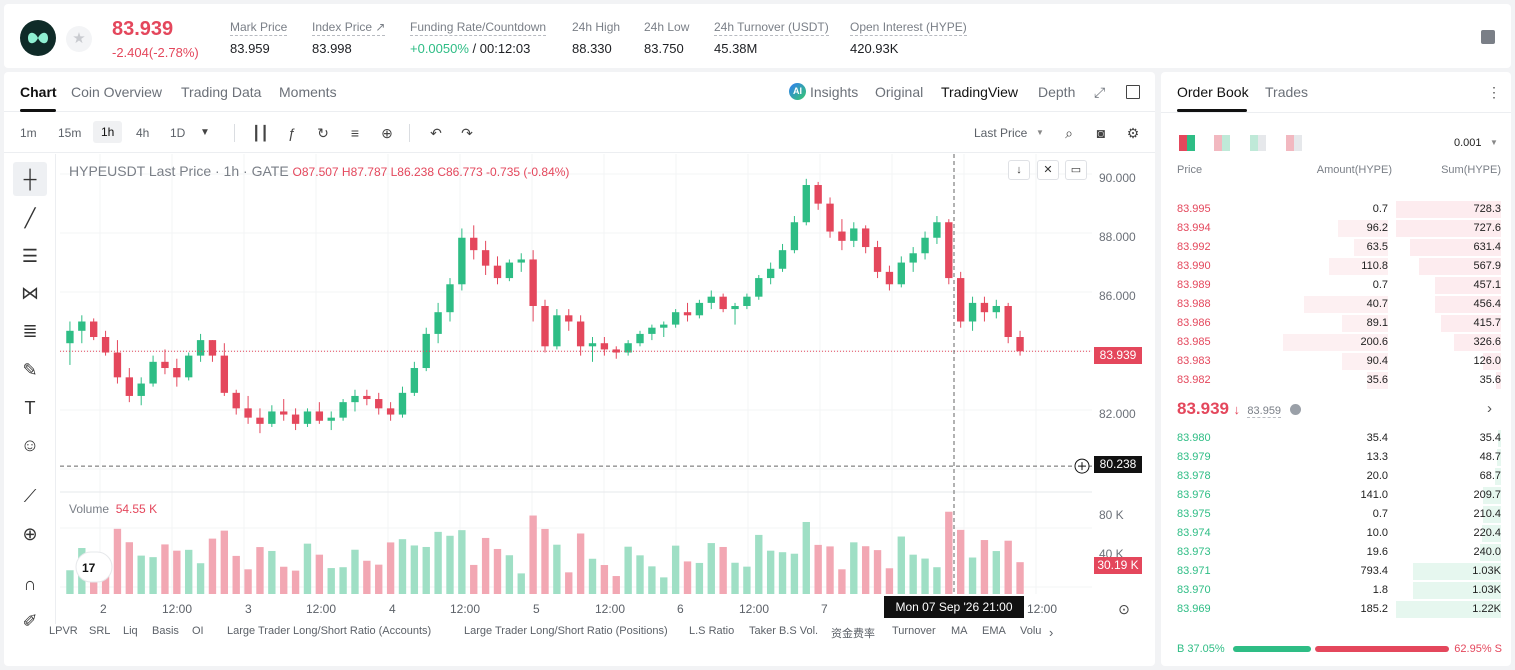 The height and width of the screenshot is (670, 1515). I want to click on tab-trades: Trades, so click(1287, 92).